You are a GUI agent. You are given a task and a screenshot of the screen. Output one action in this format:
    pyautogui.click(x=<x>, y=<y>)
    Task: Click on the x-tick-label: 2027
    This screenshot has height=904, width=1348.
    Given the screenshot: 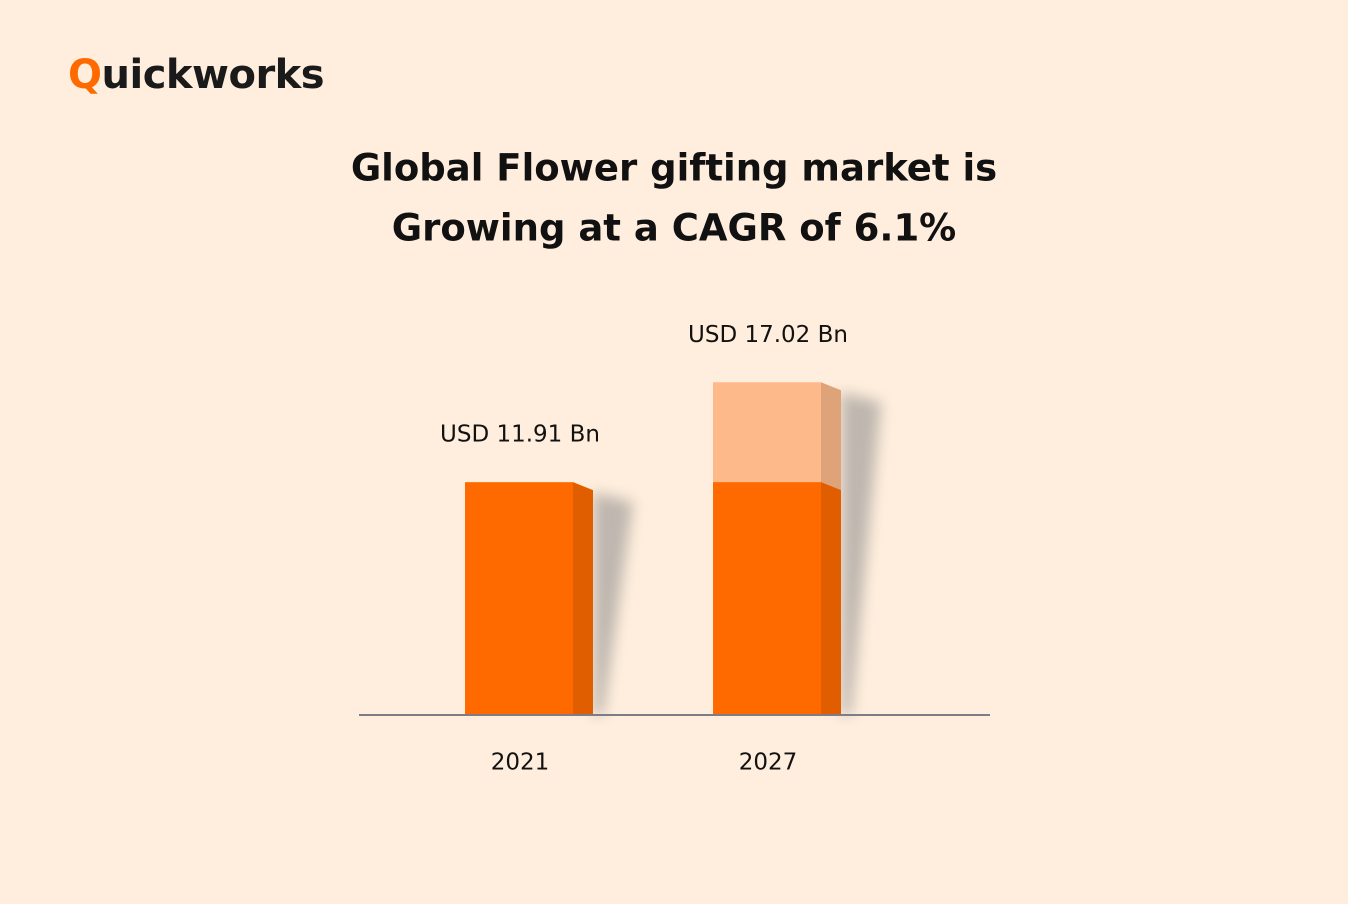 What is the action you would take?
    pyautogui.click(x=768, y=763)
    